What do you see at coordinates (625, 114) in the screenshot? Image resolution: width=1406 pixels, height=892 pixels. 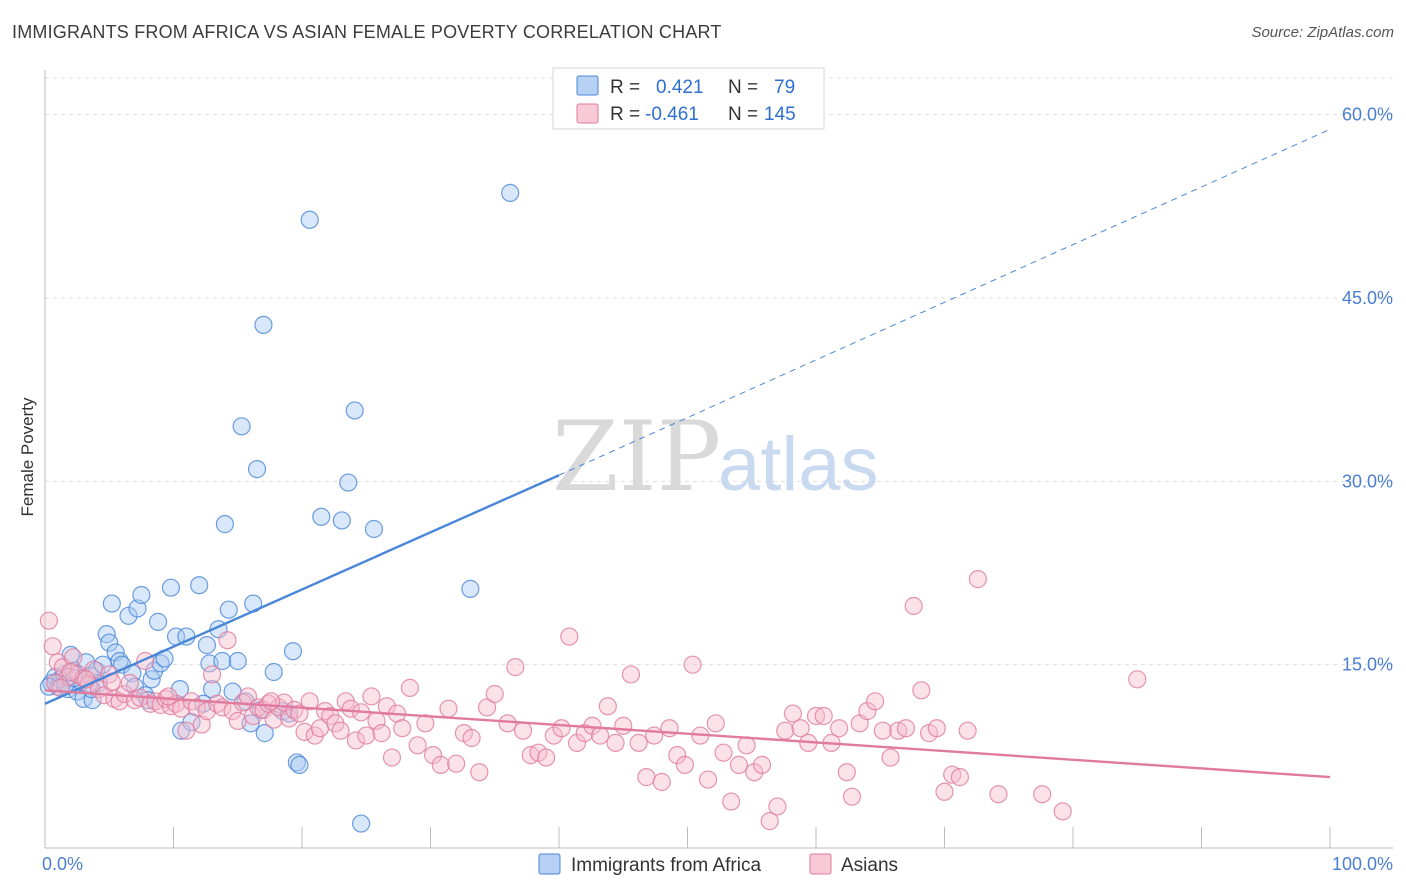 I see `legend-r-label-asians: R =` at bounding box center [625, 114].